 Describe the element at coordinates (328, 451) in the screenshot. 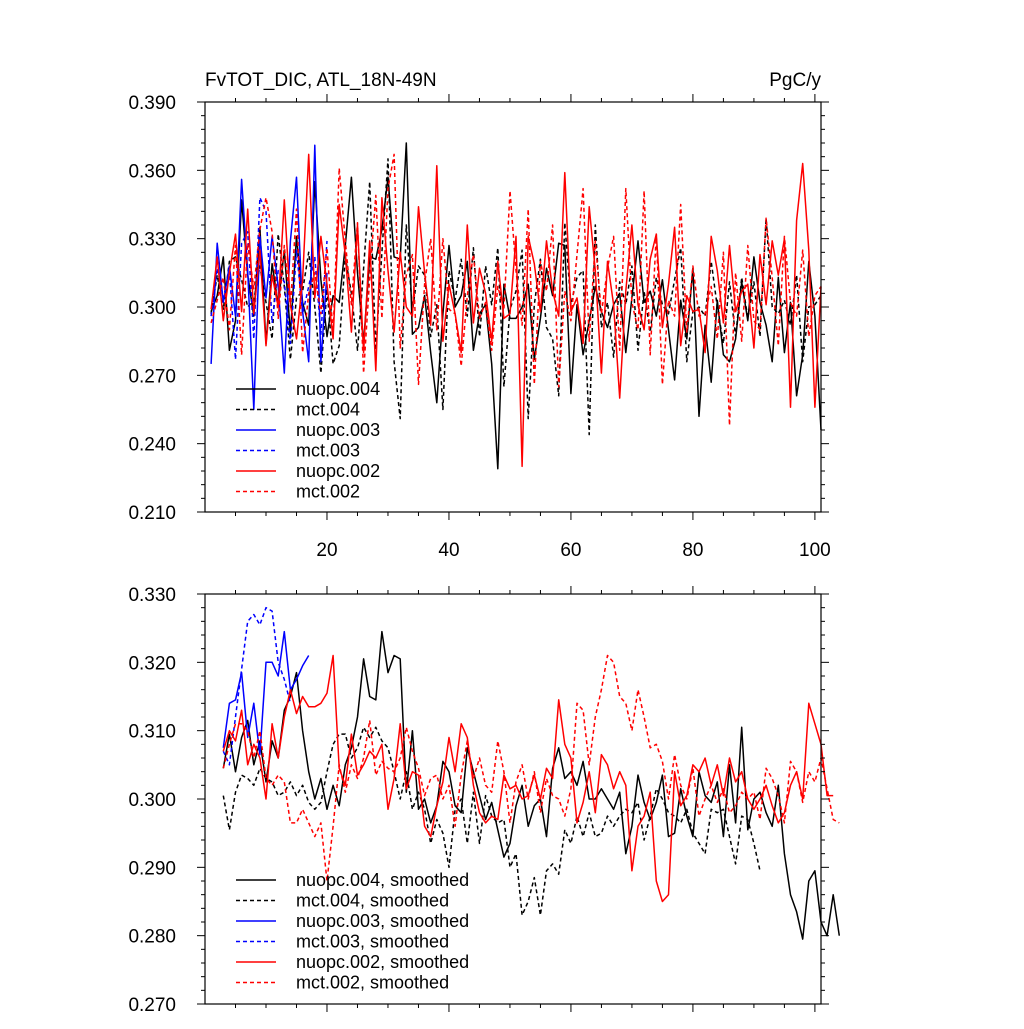

I see `legend-label: mct.003` at that location.